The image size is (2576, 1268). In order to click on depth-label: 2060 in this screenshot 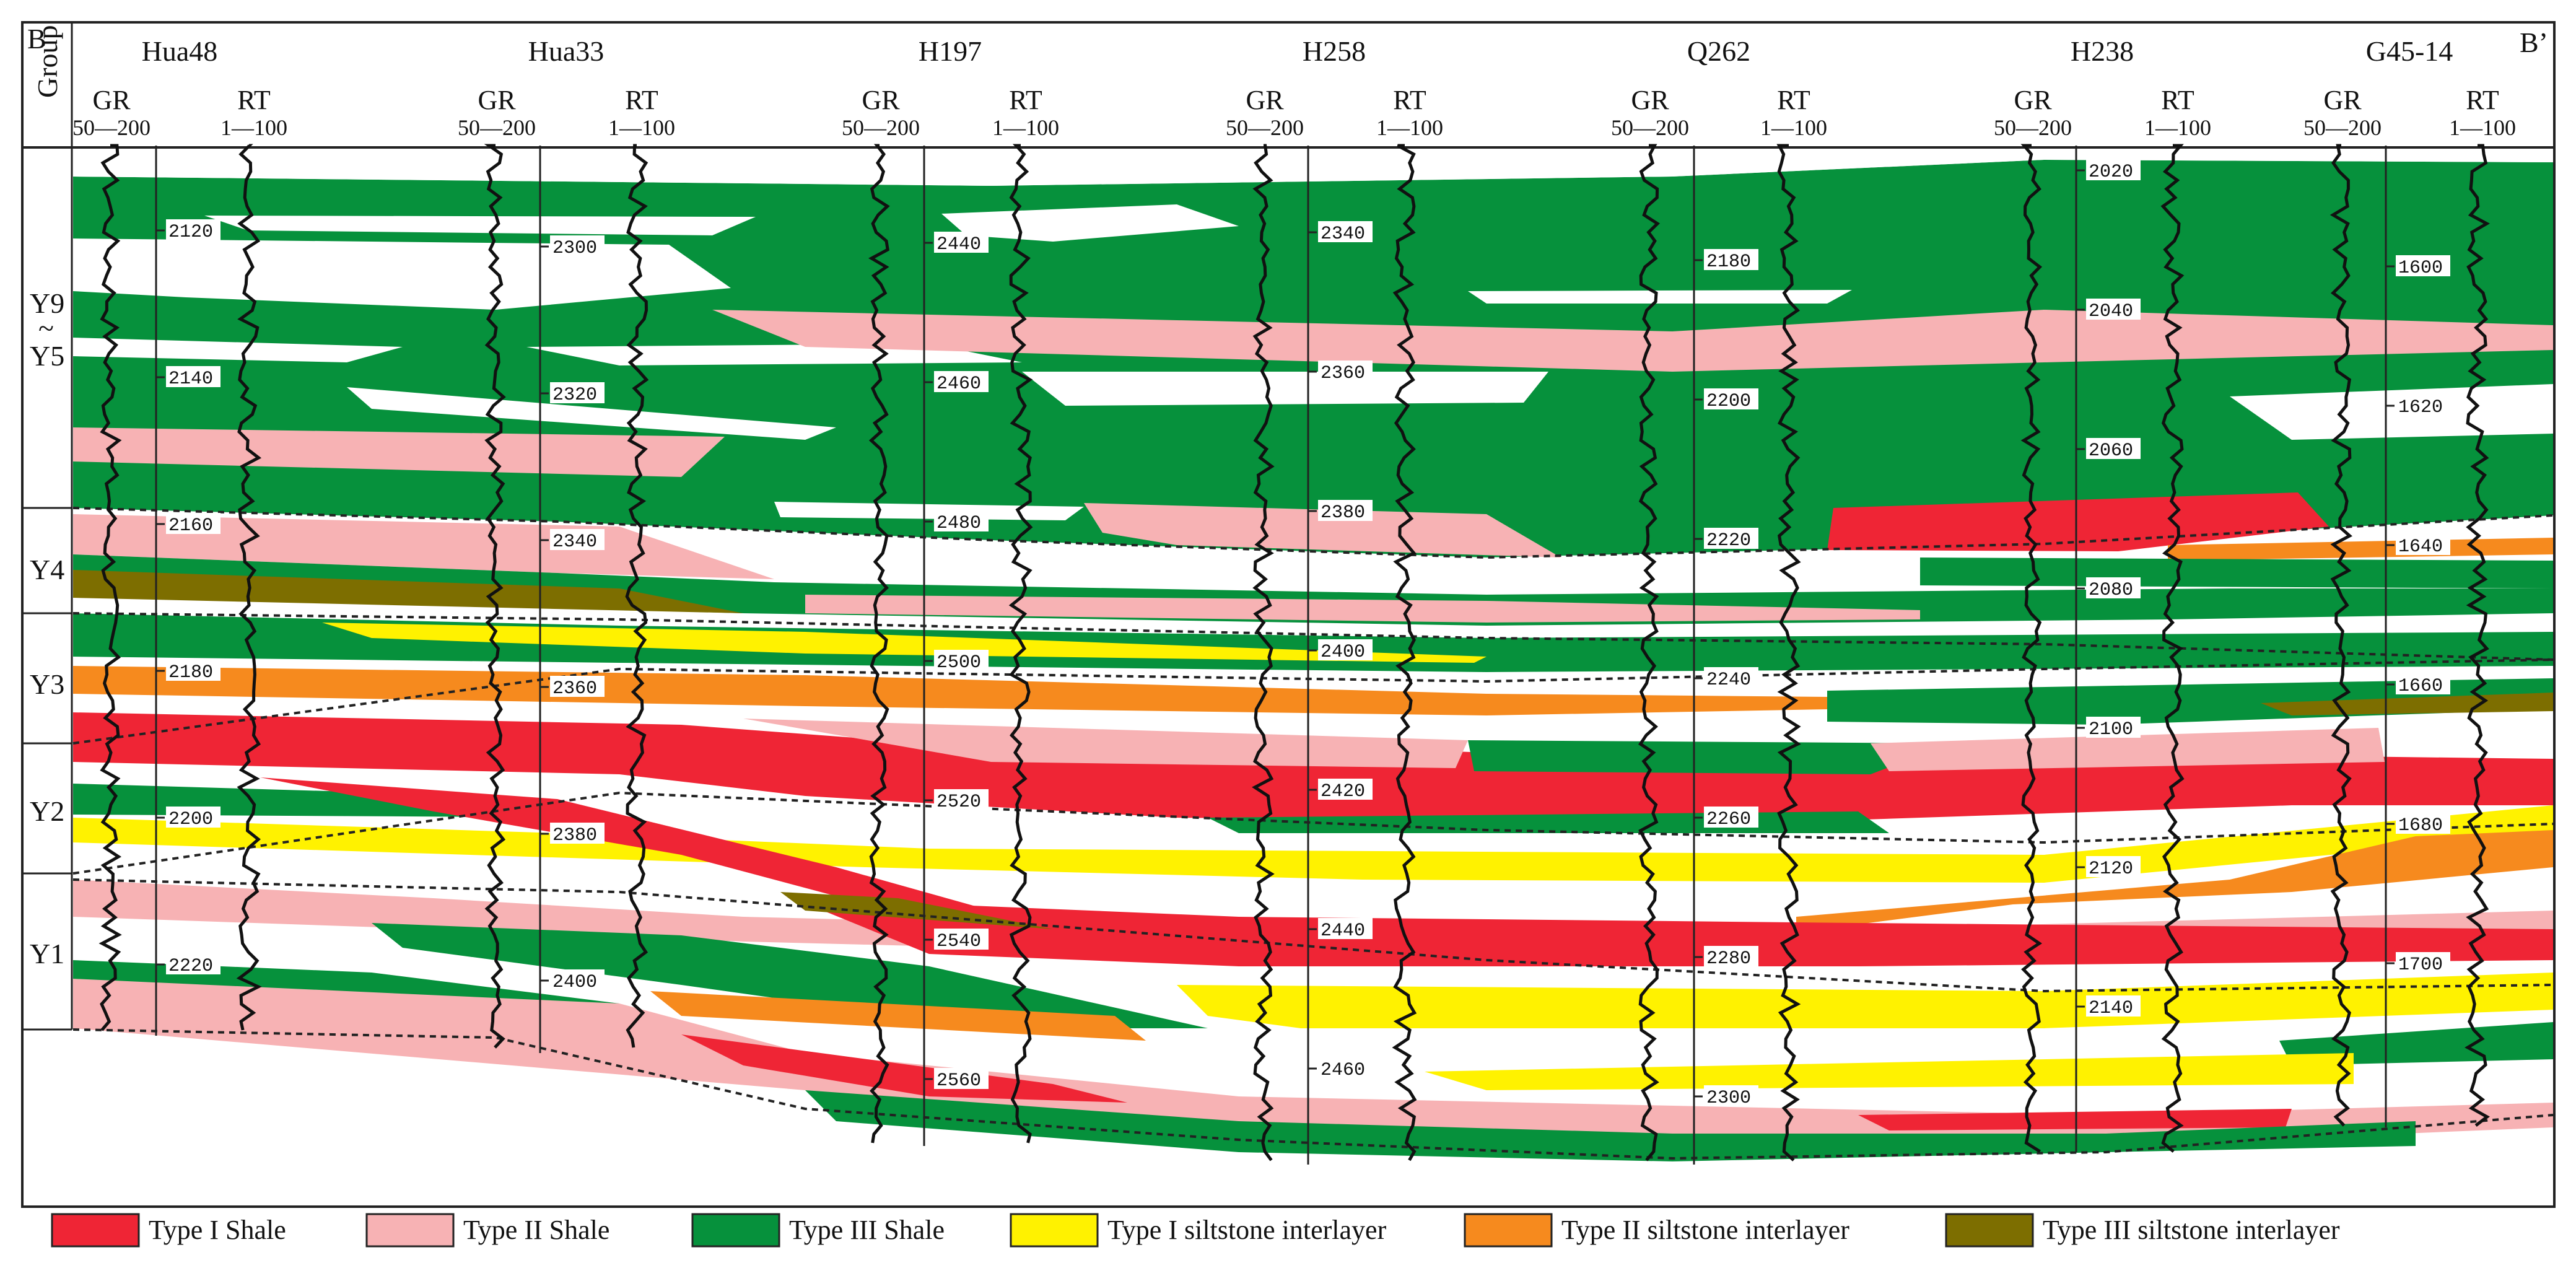, I will do `click(2111, 450)`.